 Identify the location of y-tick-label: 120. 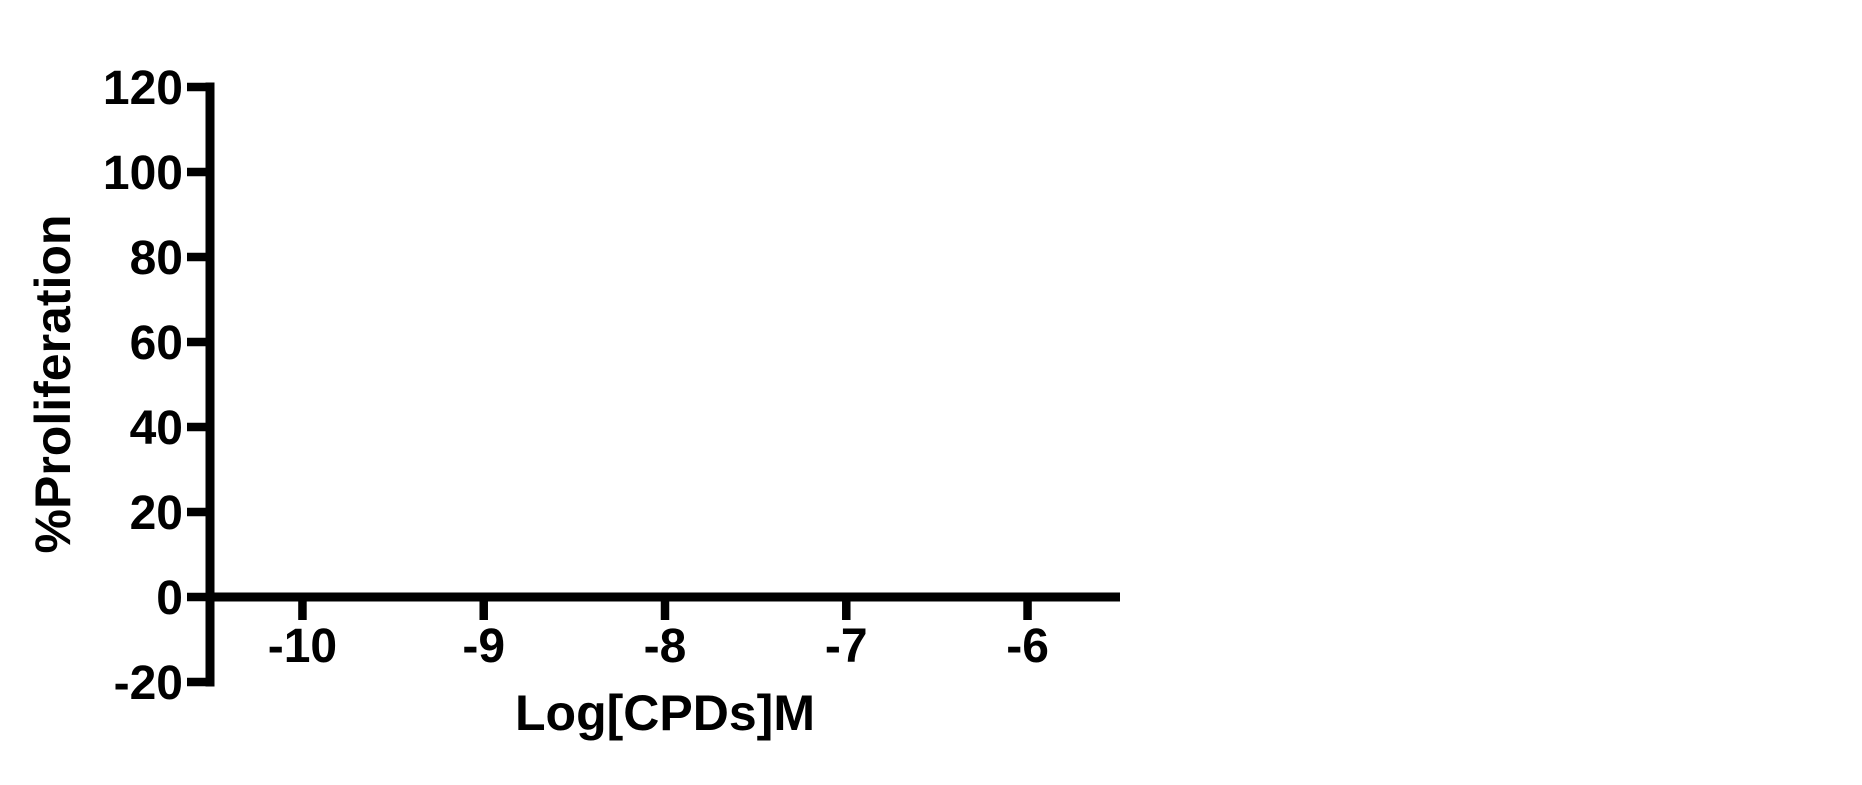
(143, 88).